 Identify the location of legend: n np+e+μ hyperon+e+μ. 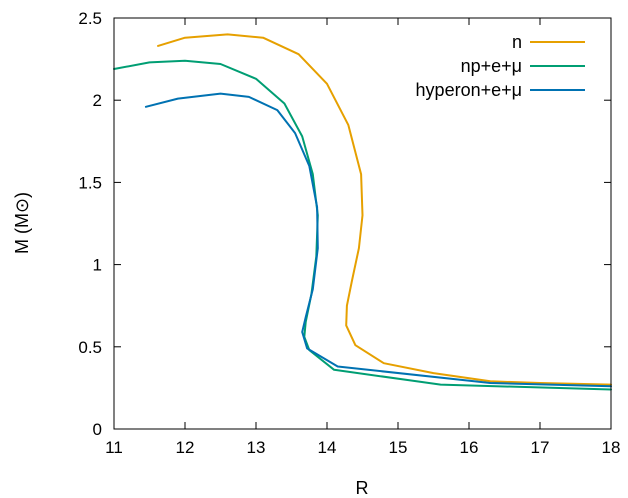
(500, 66).